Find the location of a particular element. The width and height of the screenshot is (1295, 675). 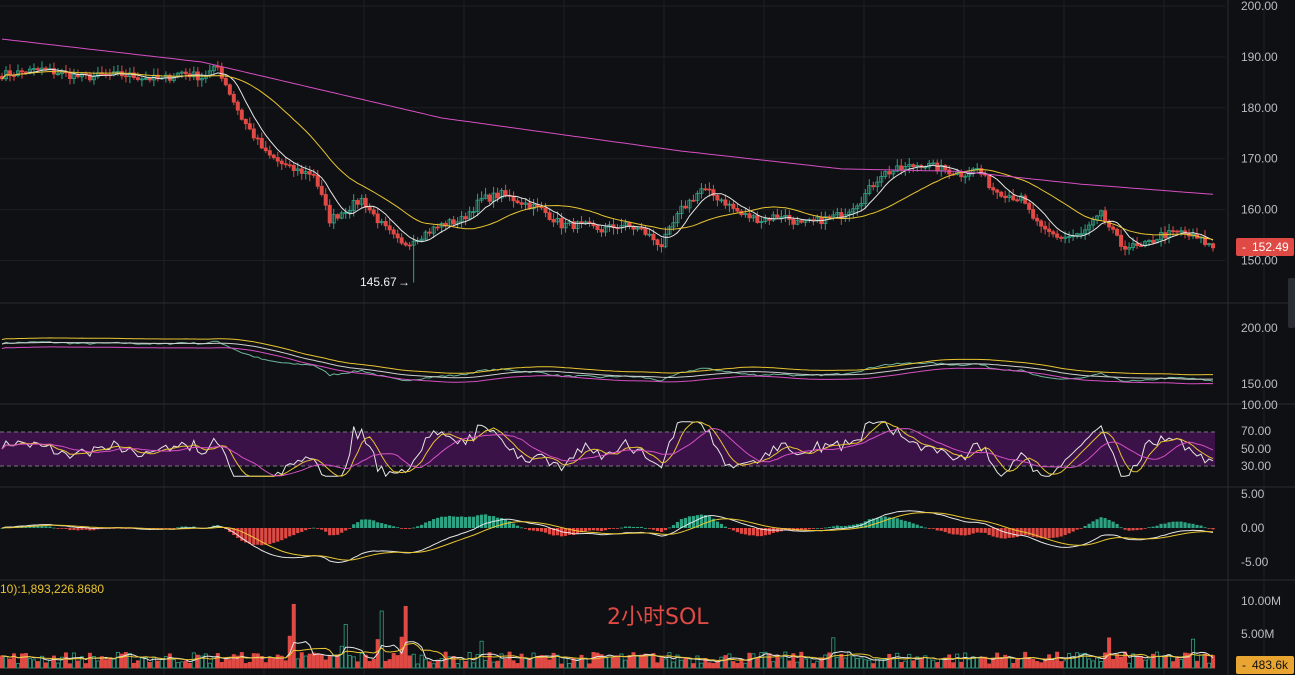

volume-panel is located at coordinates (608, 636).